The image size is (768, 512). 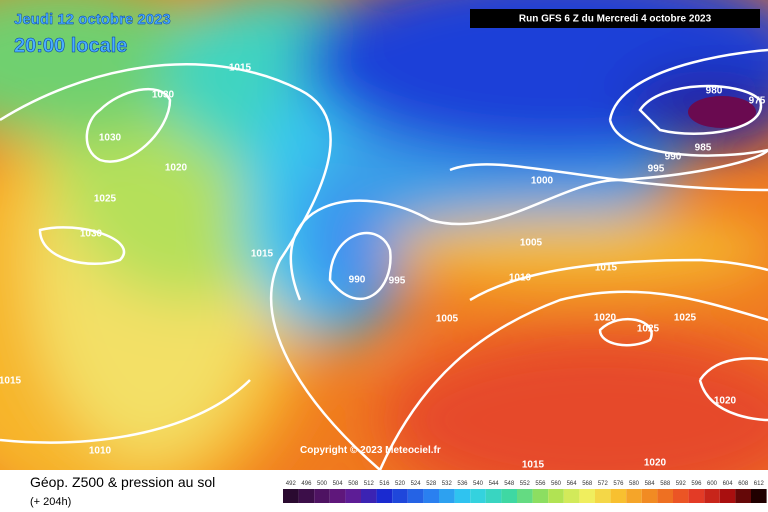 I want to click on copyright: Copyright © 2023 Meteociel.fr, so click(x=370, y=450).